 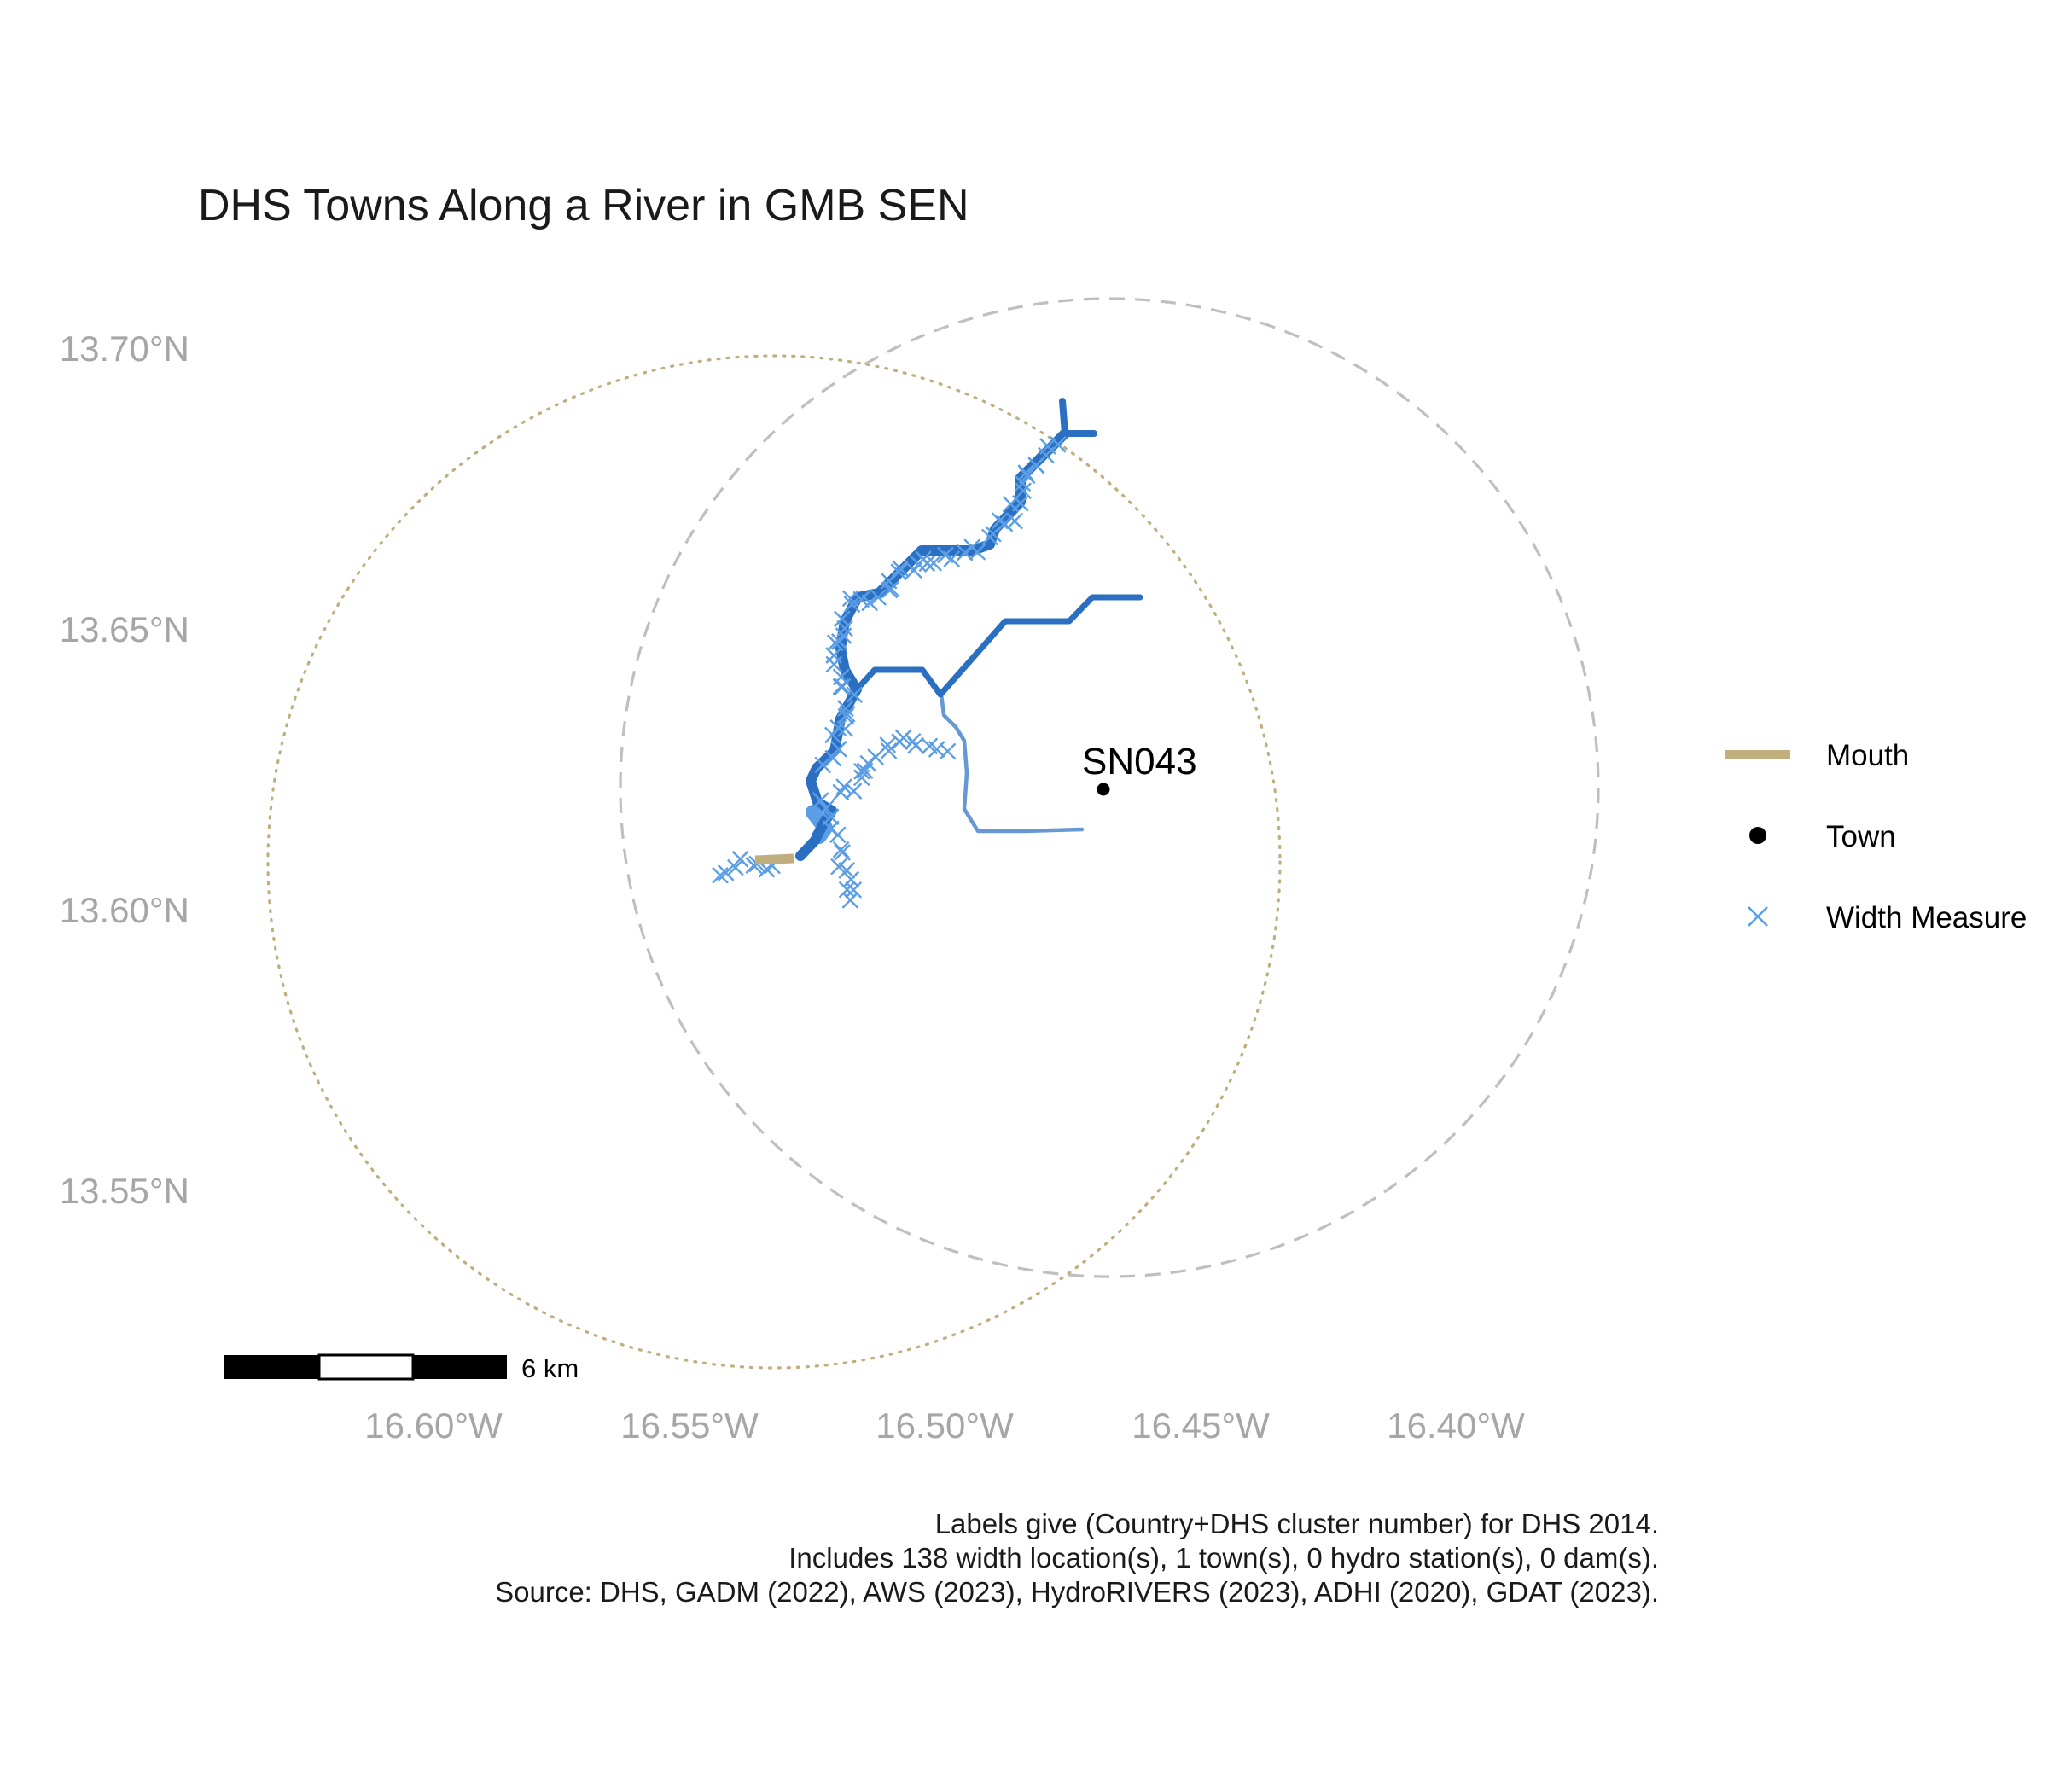 I want to click on scale-bar: 6 km, so click(x=401, y=1368).